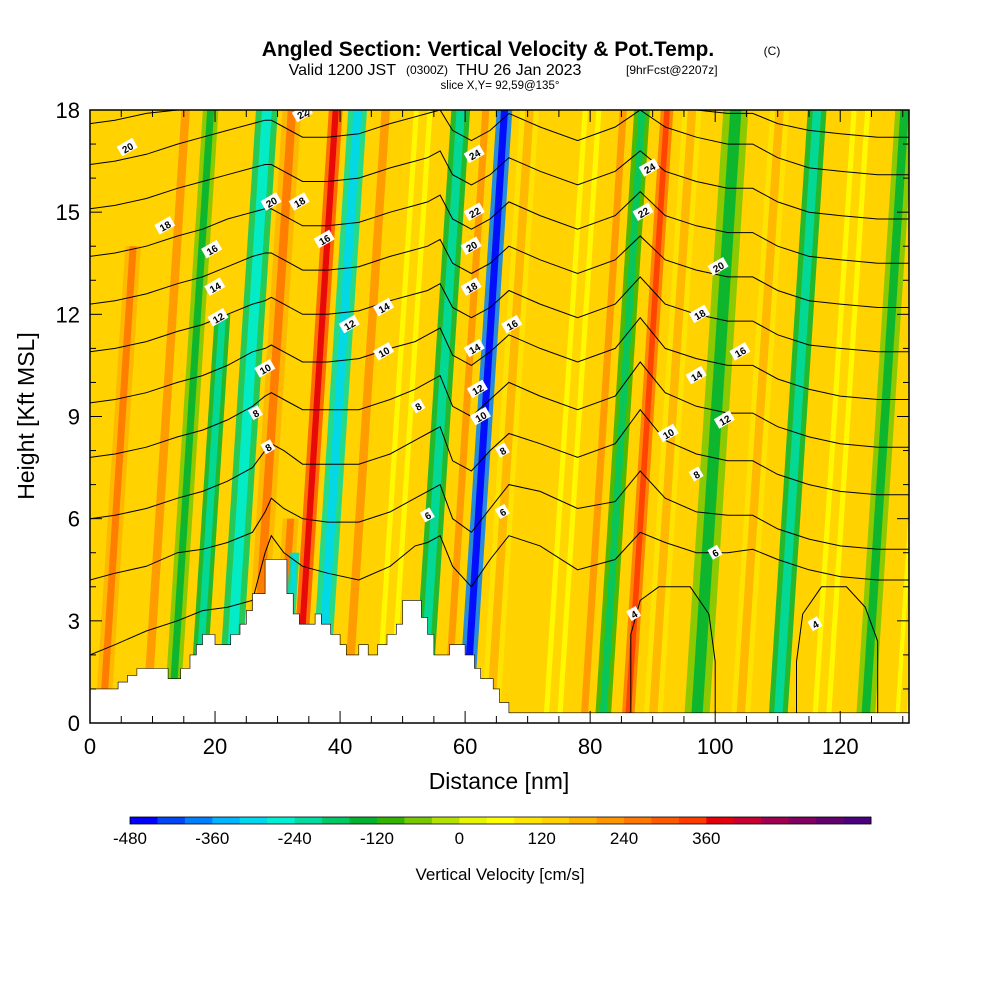 The width and height of the screenshot is (1000, 1000). I want to click on colorbar-tick-label: -240, so click(295, 838).